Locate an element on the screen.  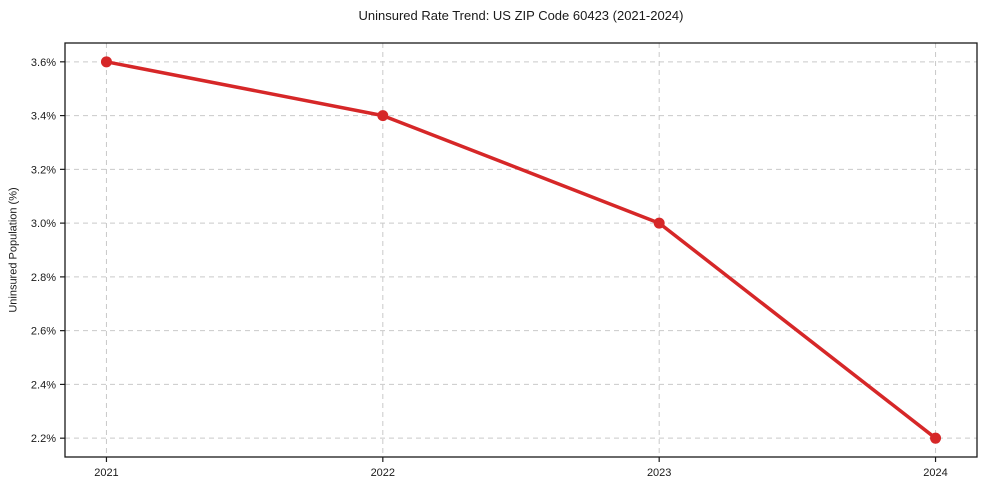
y-tick-label: 2.4% is located at coordinates (43, 385).